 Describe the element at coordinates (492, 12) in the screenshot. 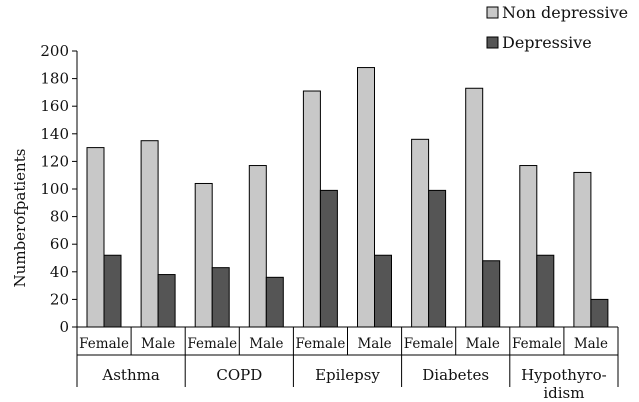

I see `legend-swatch-non-depressive` at that location.